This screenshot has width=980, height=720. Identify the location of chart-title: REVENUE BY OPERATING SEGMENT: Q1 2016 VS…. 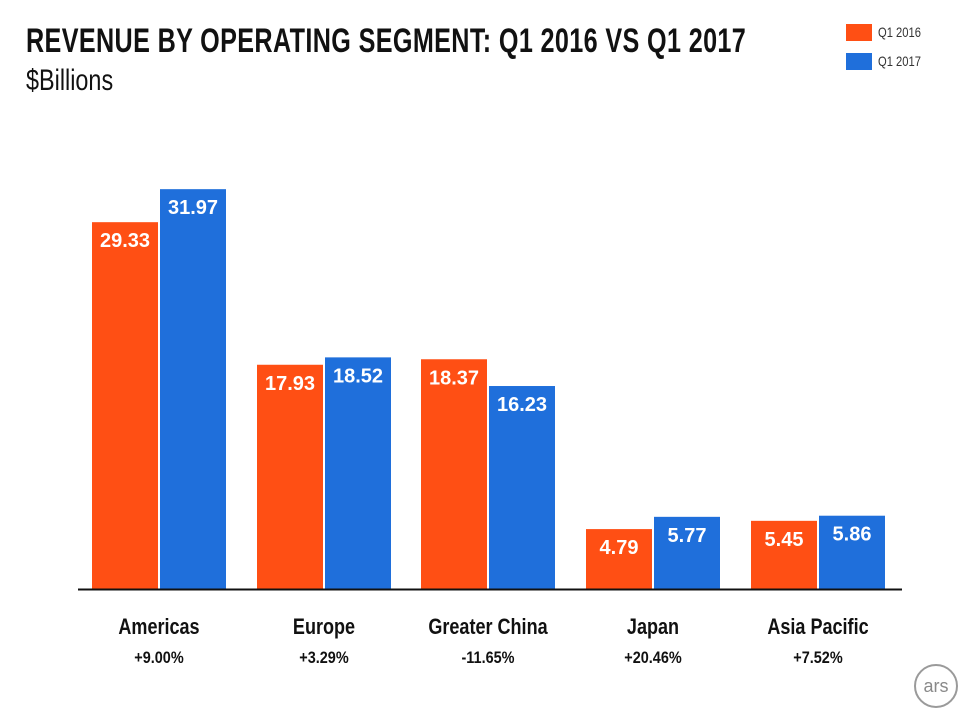
(386, 41).